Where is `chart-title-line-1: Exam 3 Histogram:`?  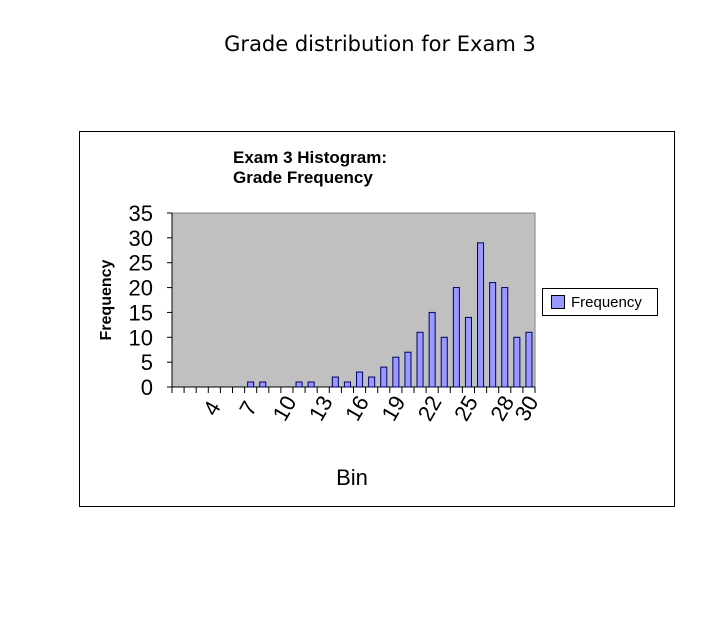
chart-title-line-1: Exam 3 Histogram: is located at coordinates (310, 157).